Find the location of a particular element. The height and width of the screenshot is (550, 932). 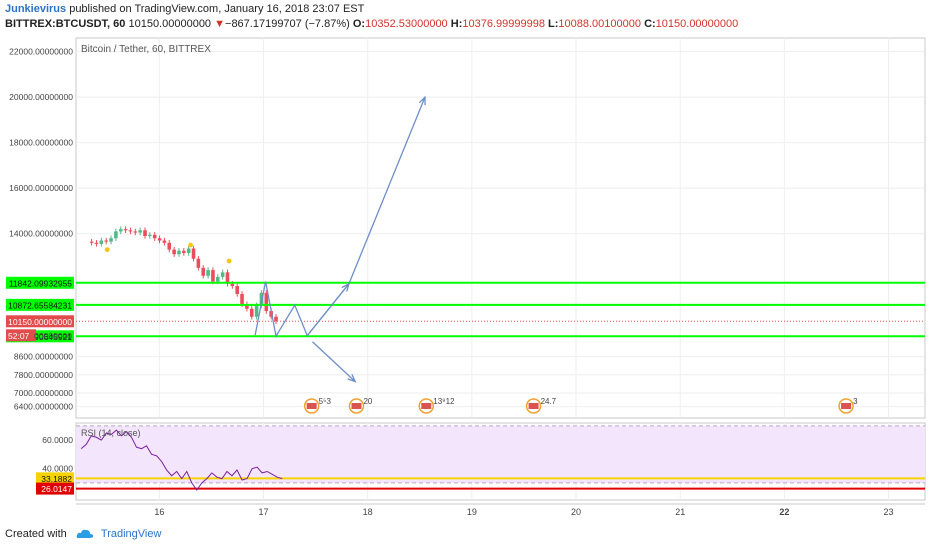

y-tick-label: 18000.00000000 is located at coordinates (41, 143).